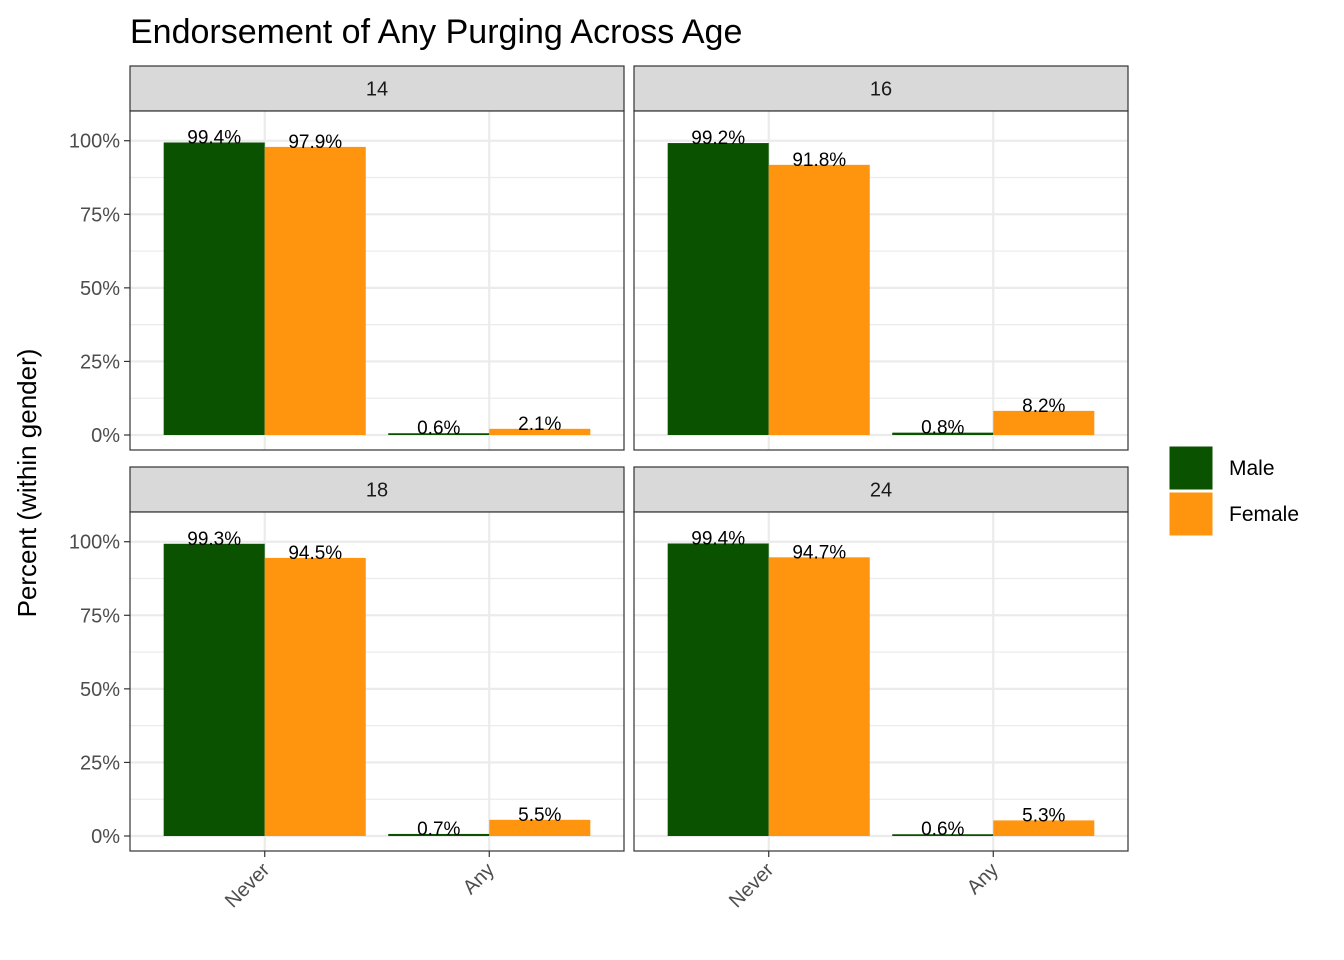 The height and width of the screenshot is (960, 1344). I want to click on data-label: 97.9%, so click(315, 142).